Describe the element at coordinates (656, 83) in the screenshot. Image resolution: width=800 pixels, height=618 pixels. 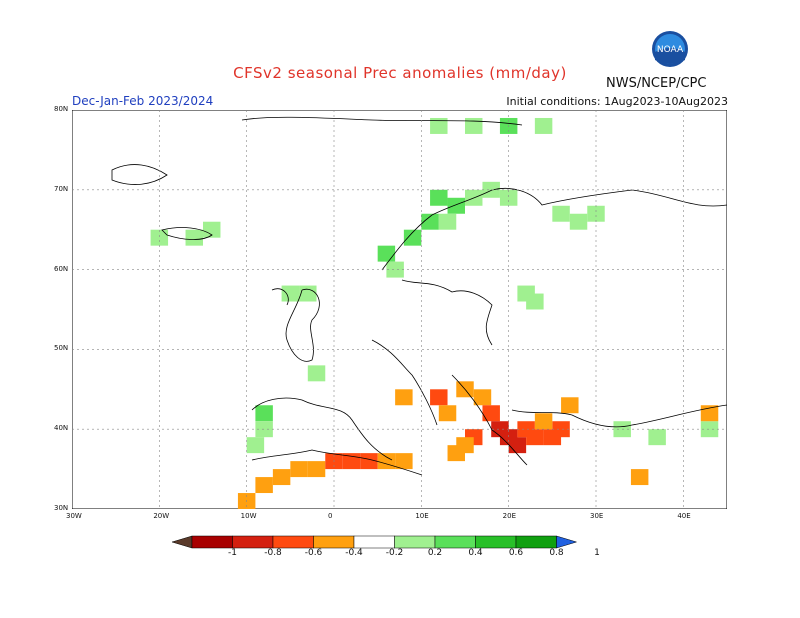
I see `agency-label: NWS/NCEP/CPC` at that location.